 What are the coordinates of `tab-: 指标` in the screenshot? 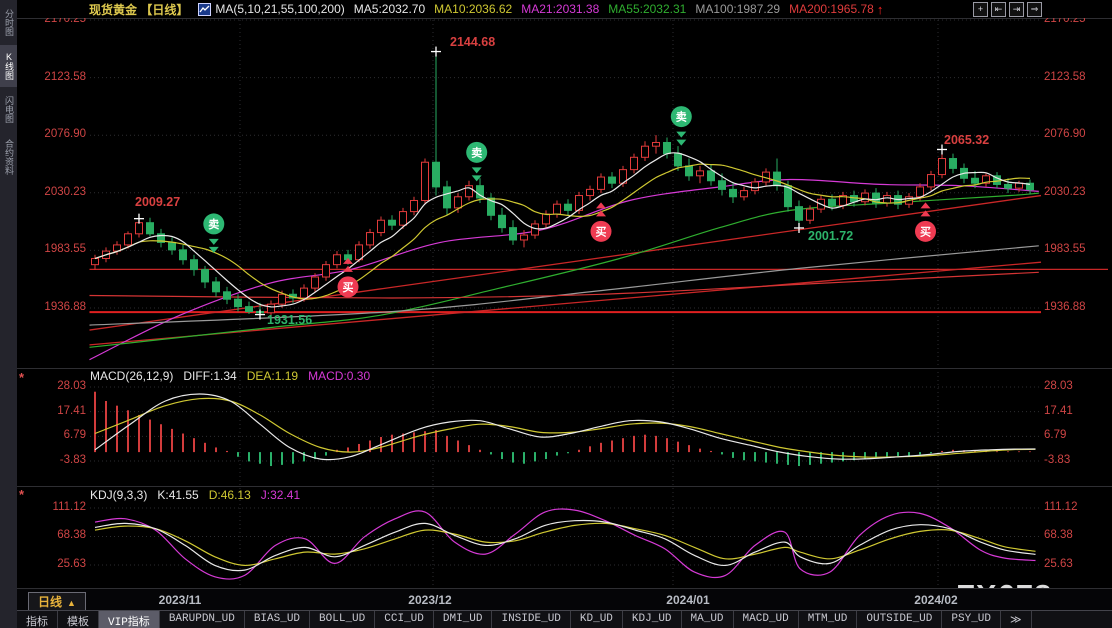 It's located at (37, 619).